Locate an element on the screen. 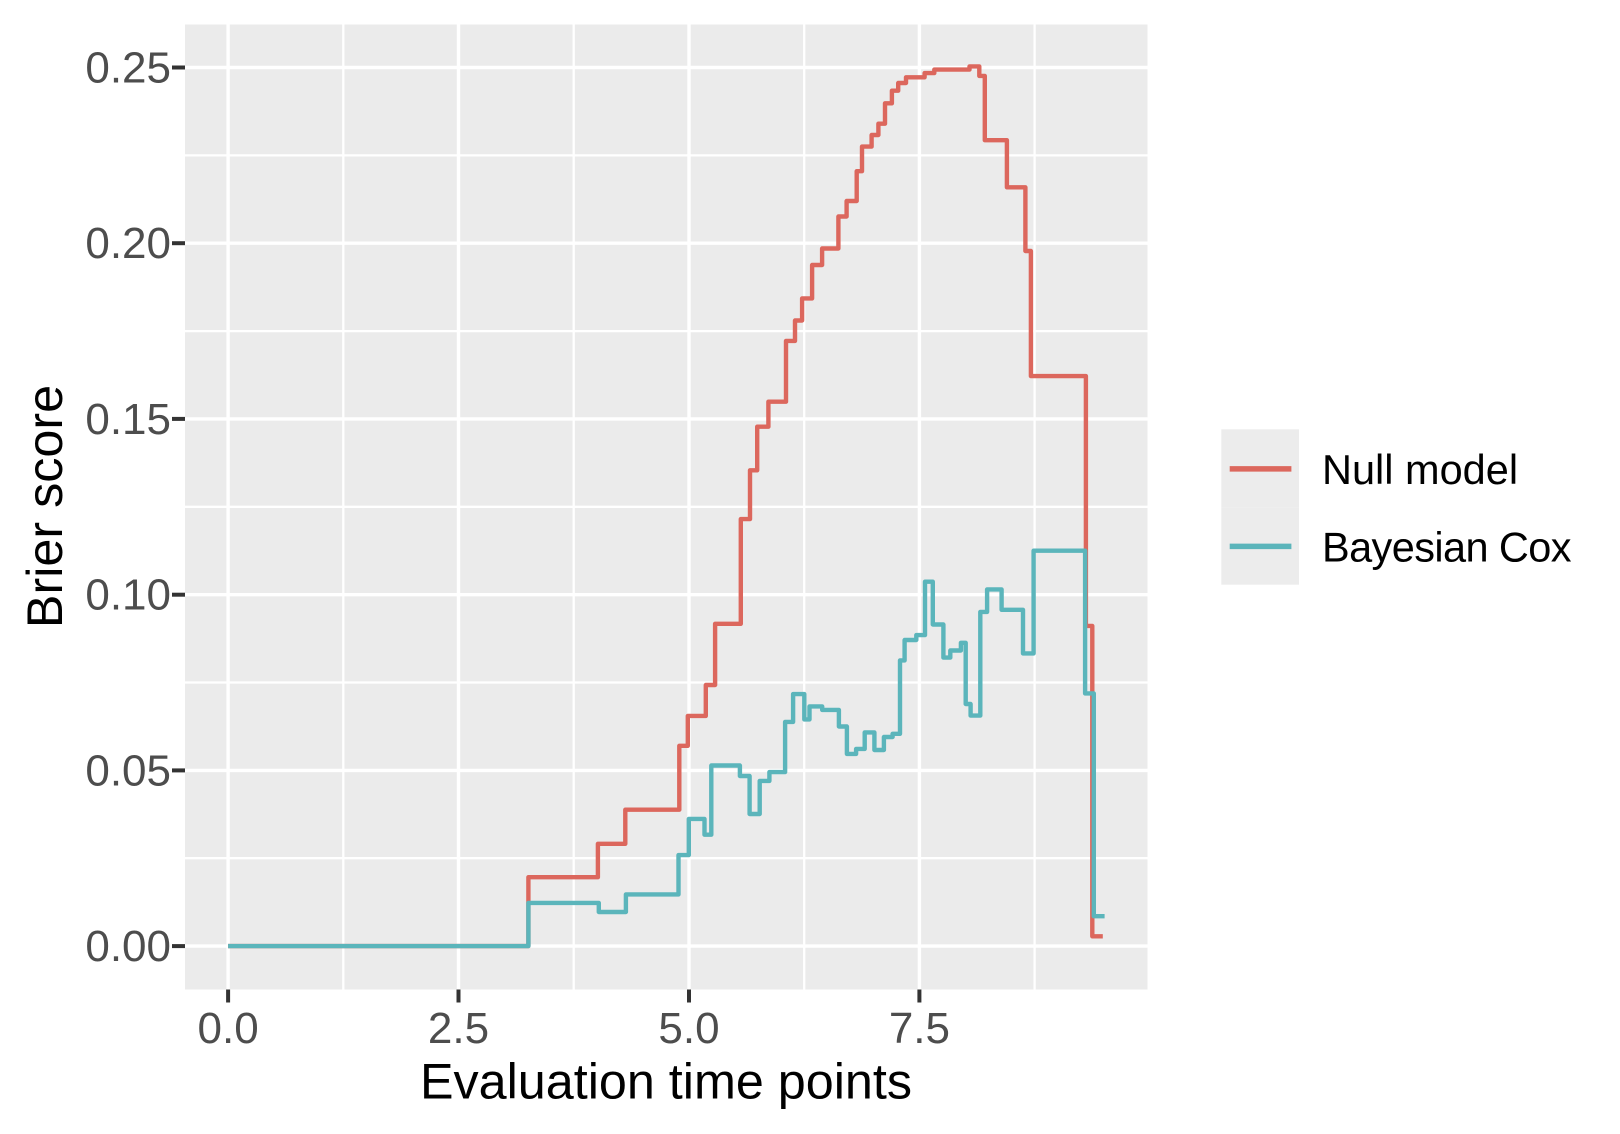 Image resolution: width=1620 pixels, height=1134 pixels. svg-text: 0.00 is located at coordinates (128, 946).